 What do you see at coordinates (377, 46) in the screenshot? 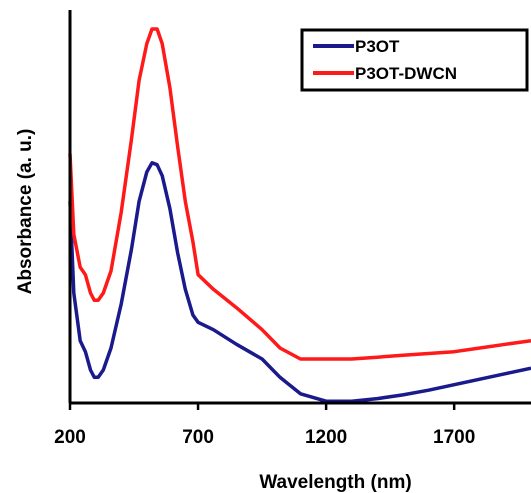
I see `legend-label-p3ot: P3OT` at bounding box center [377, 46].